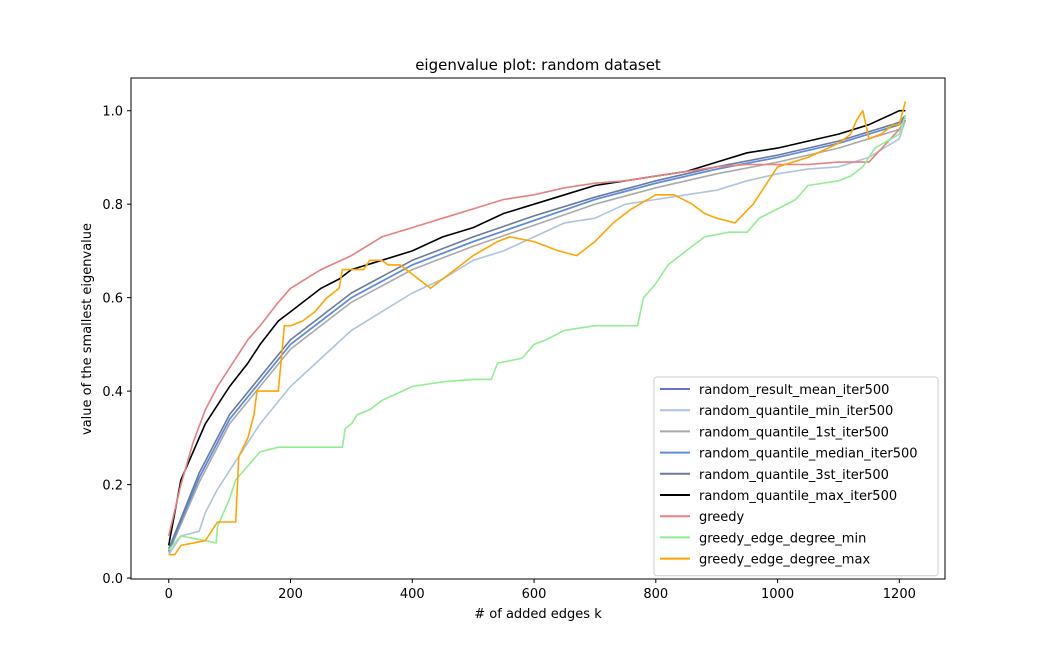  Describe the element at coordinates (784, 560) in the screenshot. I see `legend-label: greedy_edge_degree_max` at that location.